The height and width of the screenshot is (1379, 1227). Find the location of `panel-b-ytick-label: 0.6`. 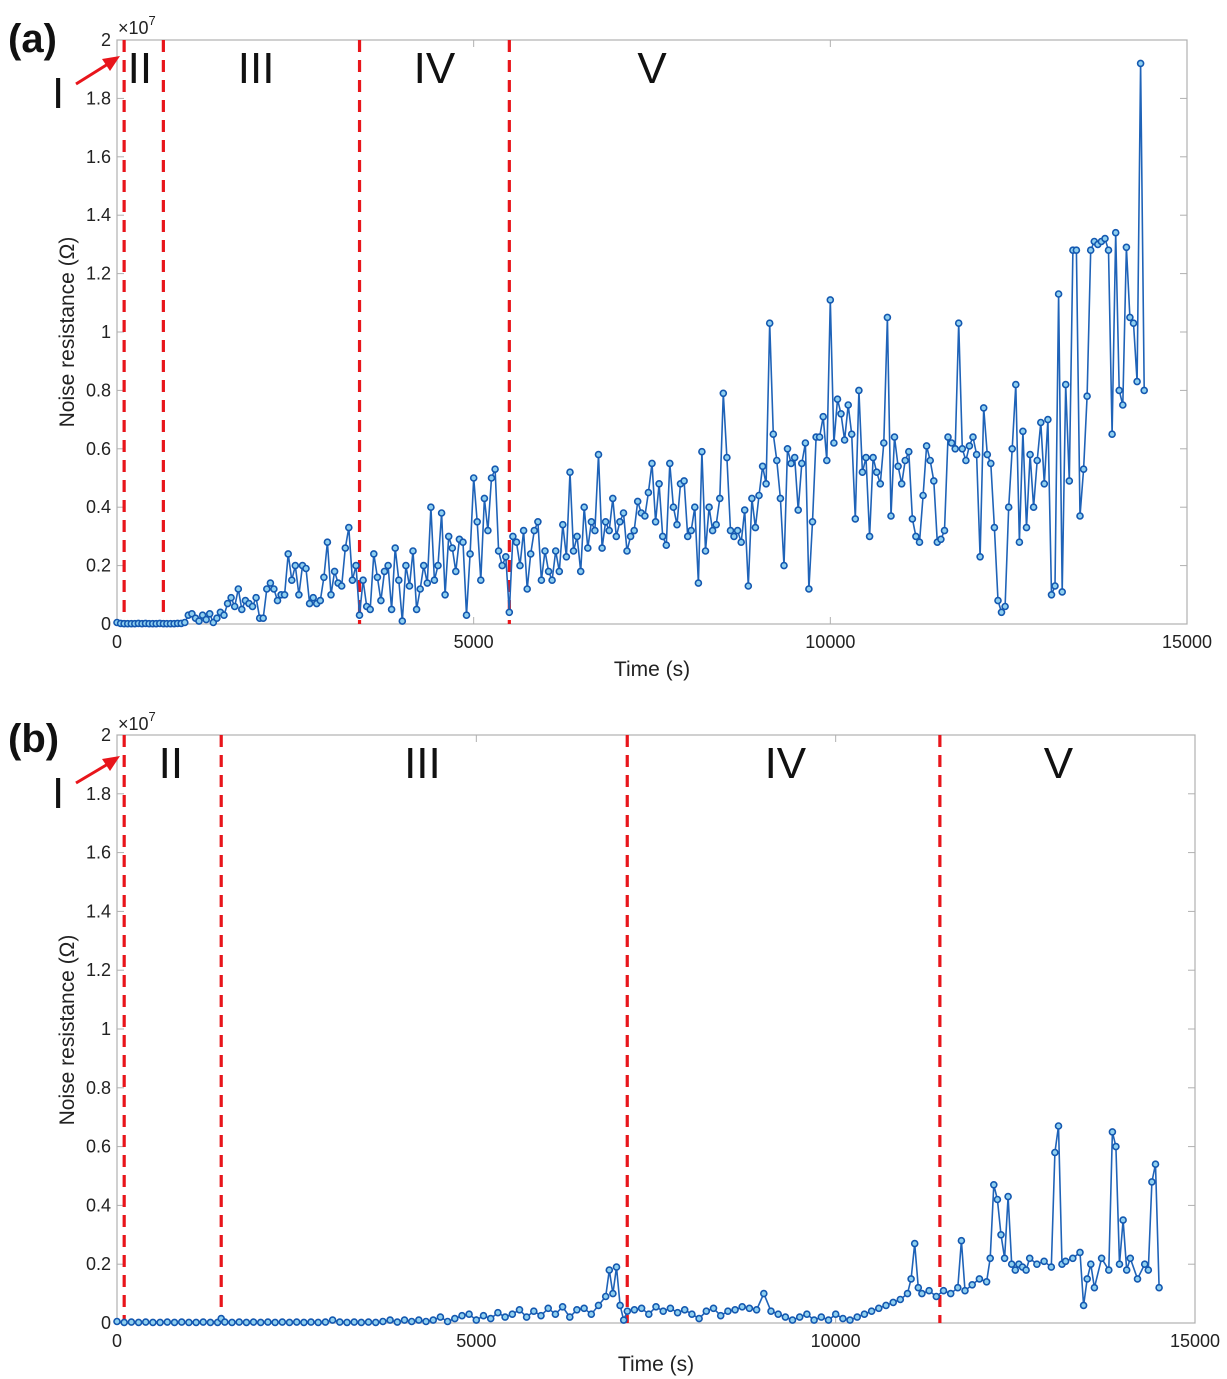

panel-b-ytick-label: 0.6 is located at coordinates (98, 1147).